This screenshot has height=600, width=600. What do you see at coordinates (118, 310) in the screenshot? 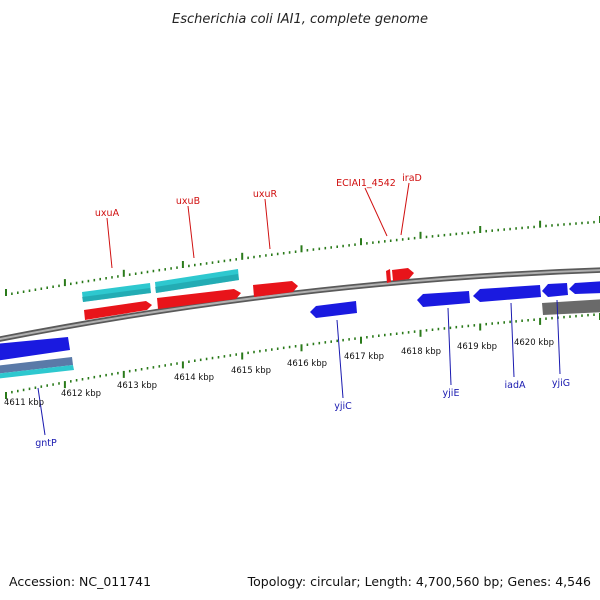
I see `gene-arrow-uxuA` at bounding box center [118, 310].